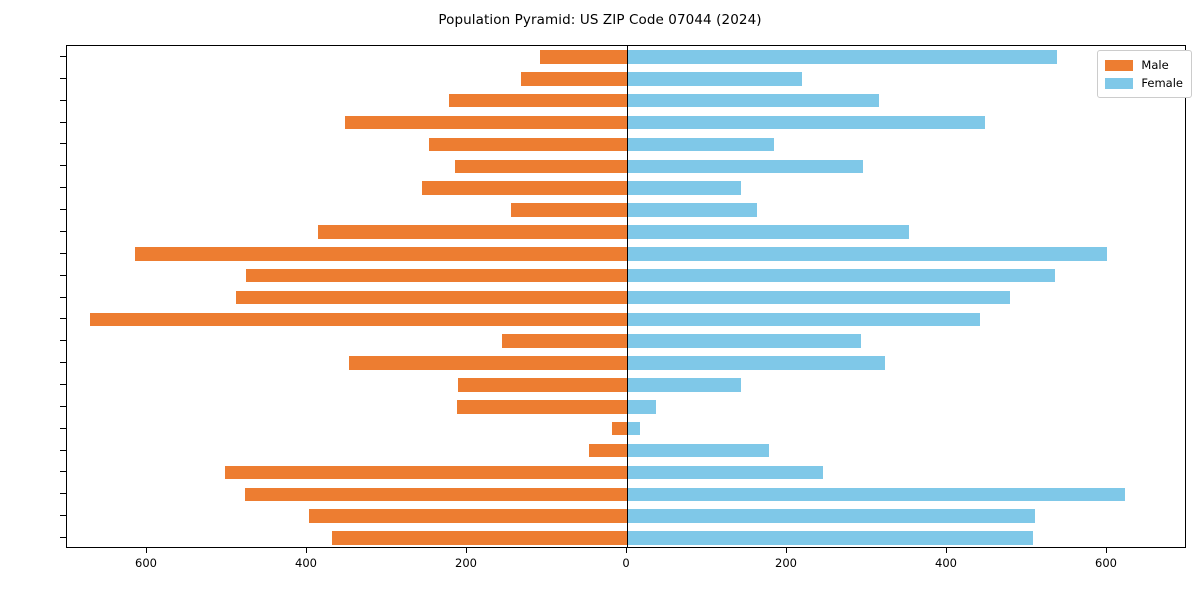  What do you see at coordinates (626, 563) in the screenshot?
I see `x-axis-tick-label: 0` at bounding box center [626, 563].